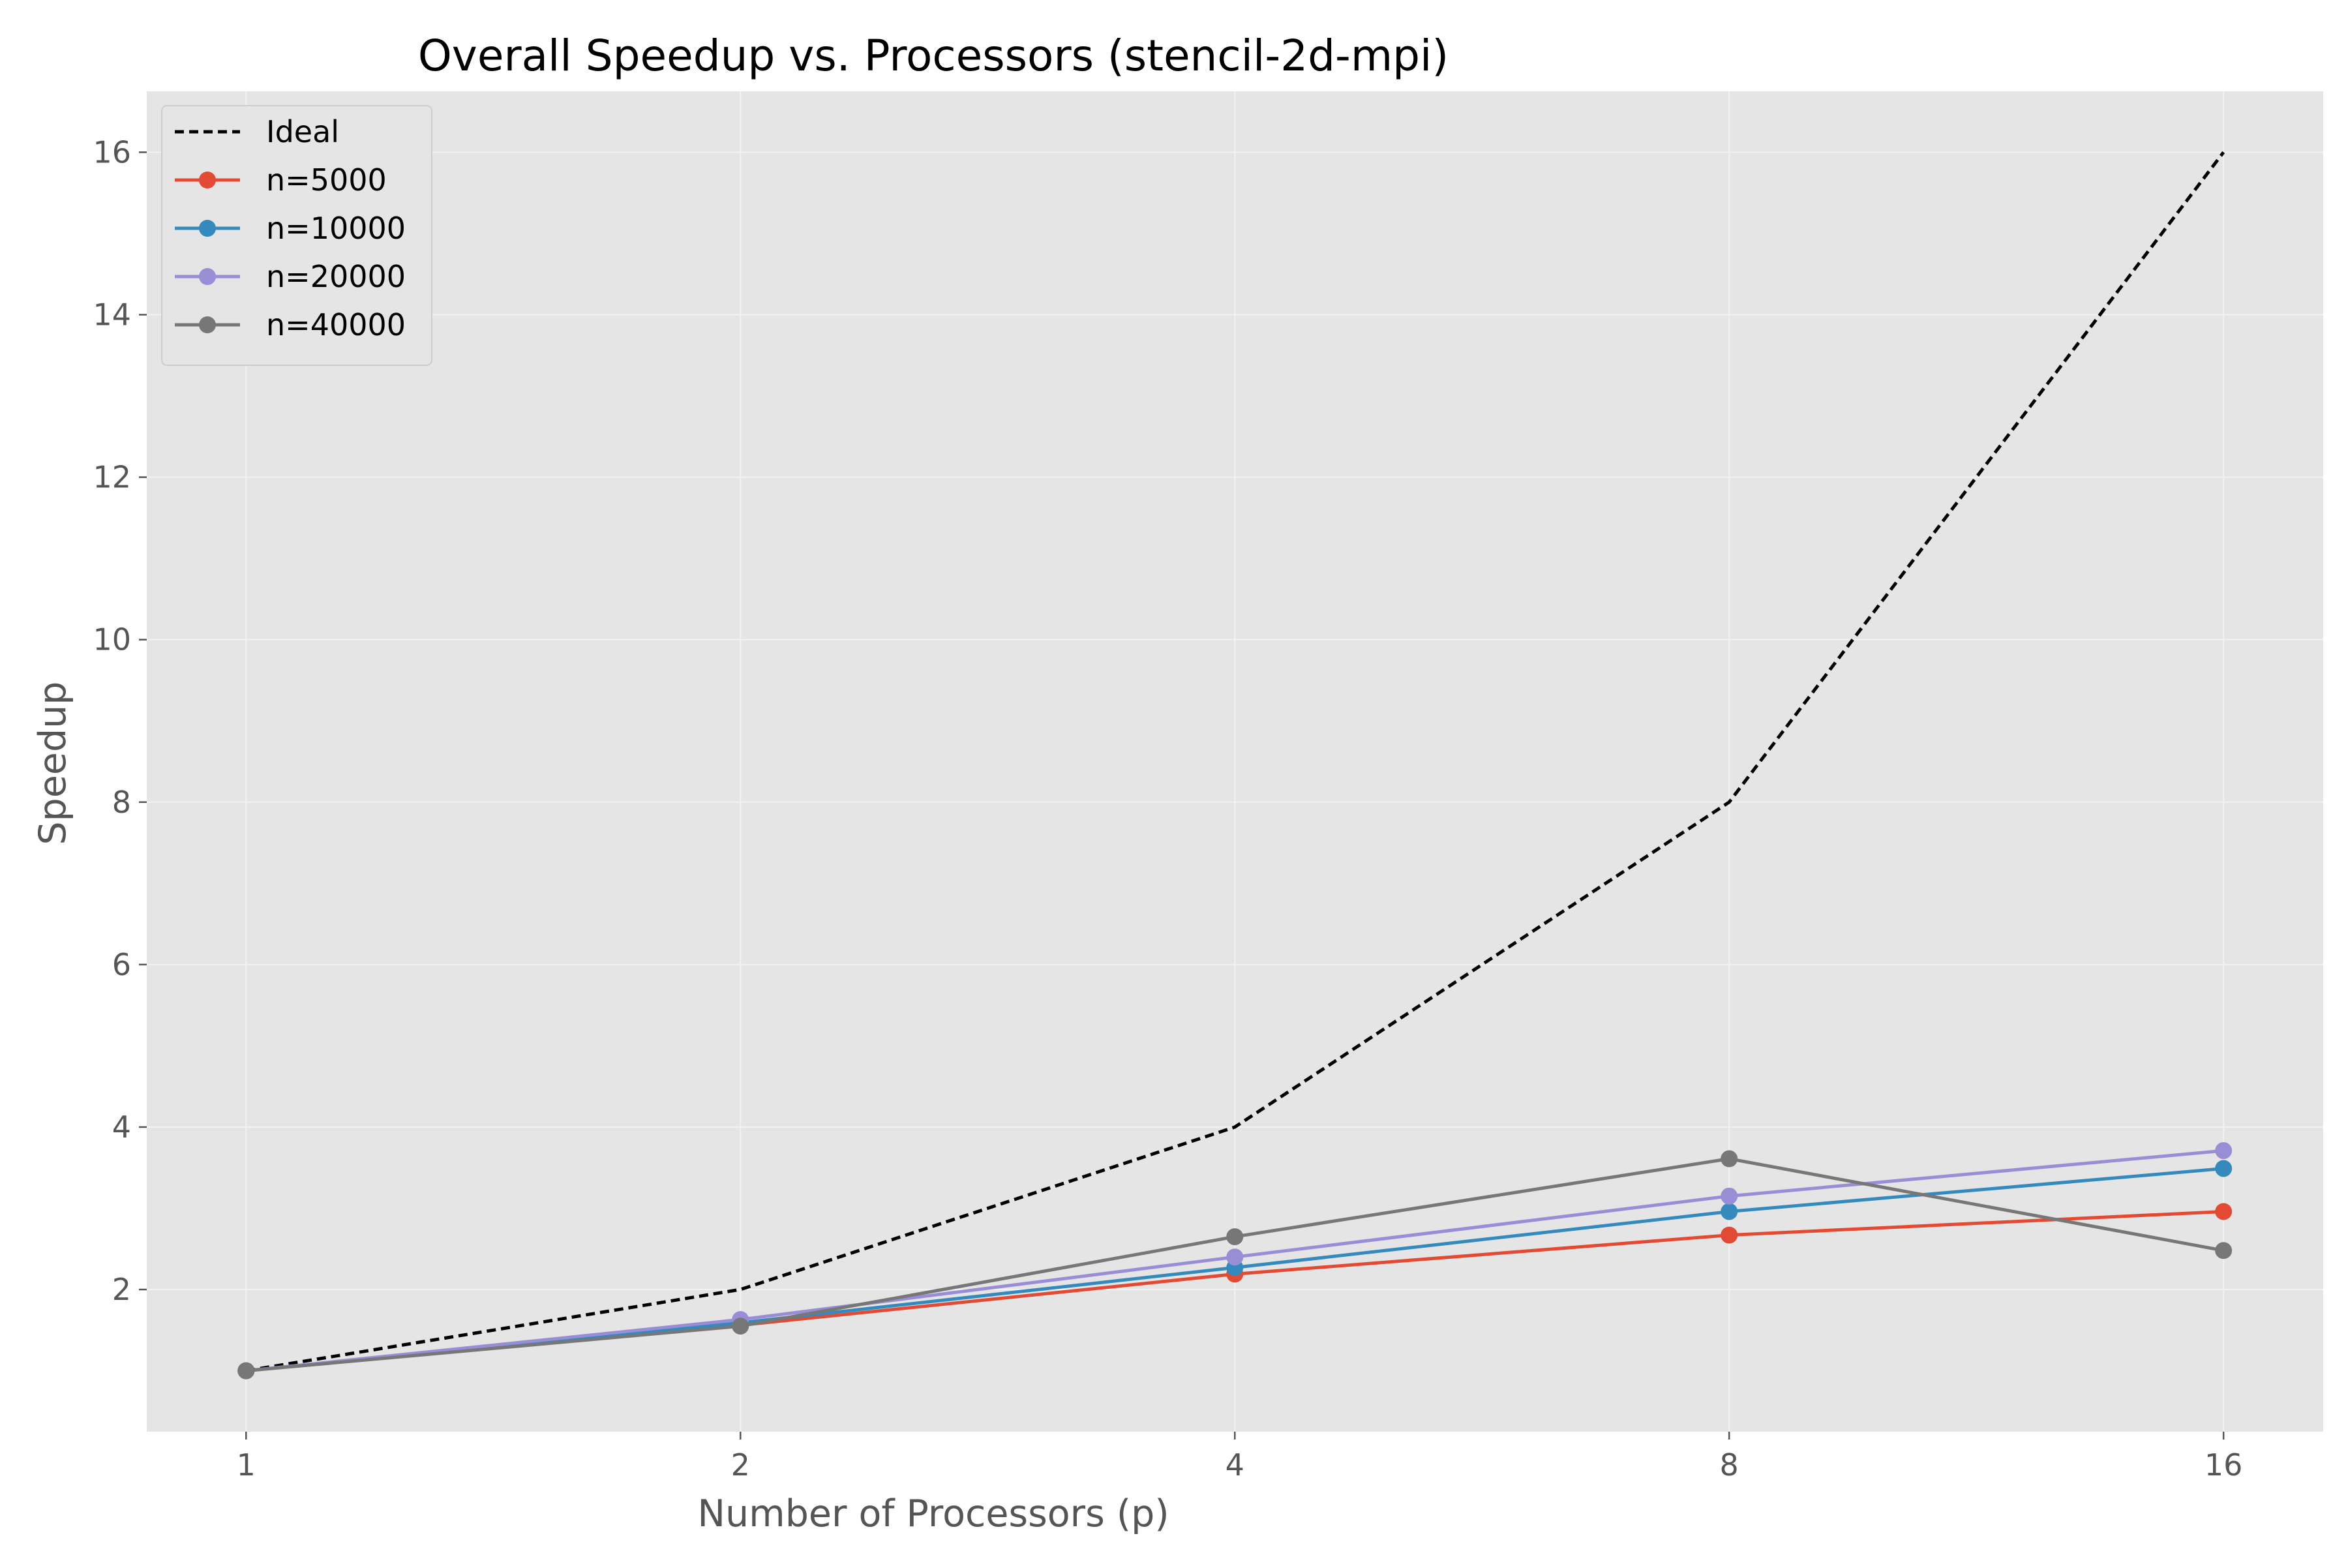 This screenshot has width=2348, height=1568. What do you see at coordinates (122, 802) in the screenshot?
I see `y-tick-label: 8` at bounding box center [122, 802].